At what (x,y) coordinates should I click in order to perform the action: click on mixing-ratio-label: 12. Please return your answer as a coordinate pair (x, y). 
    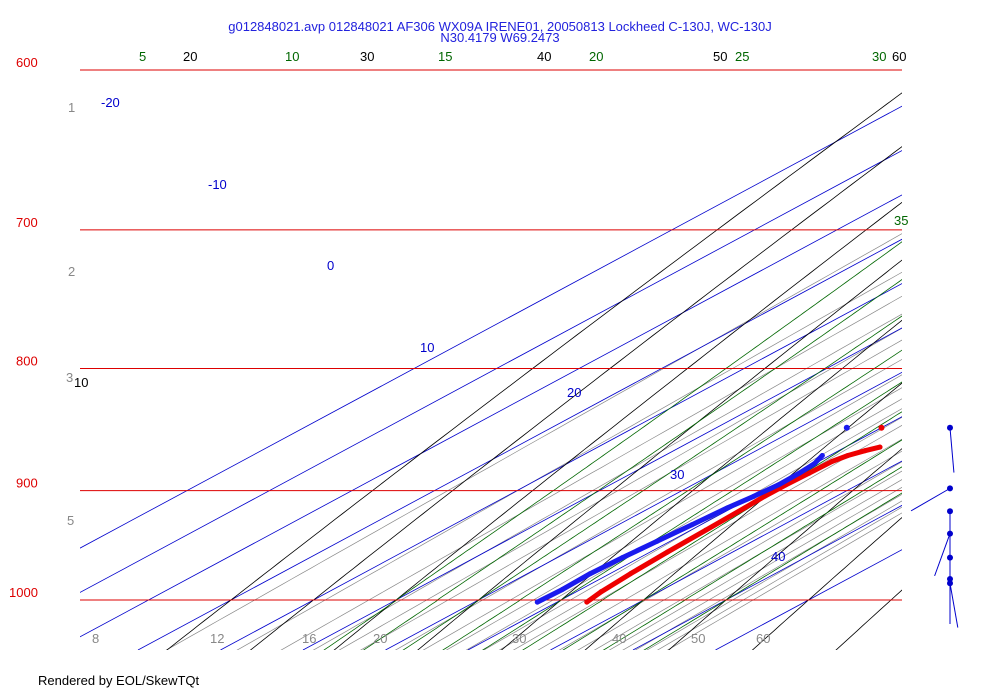
    Looking at the image, I should click on (217, 638).